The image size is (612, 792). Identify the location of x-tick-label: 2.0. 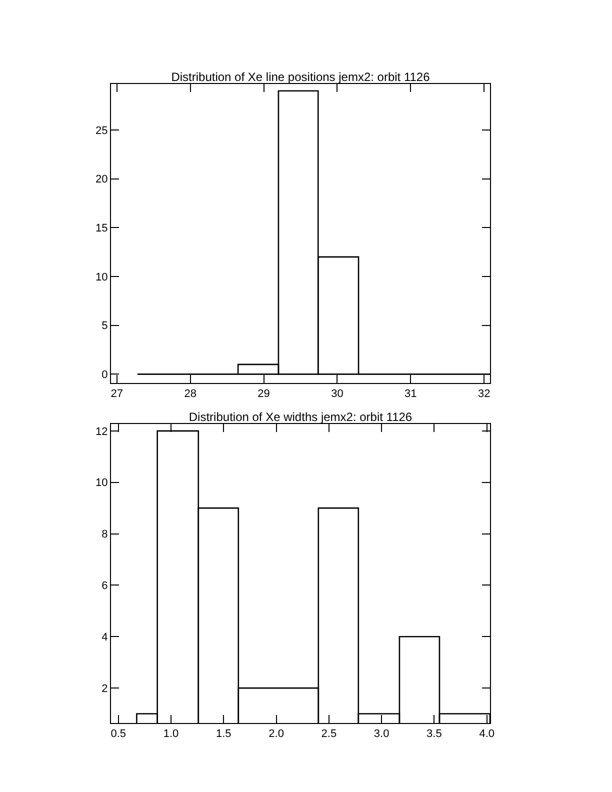
(276, 734).